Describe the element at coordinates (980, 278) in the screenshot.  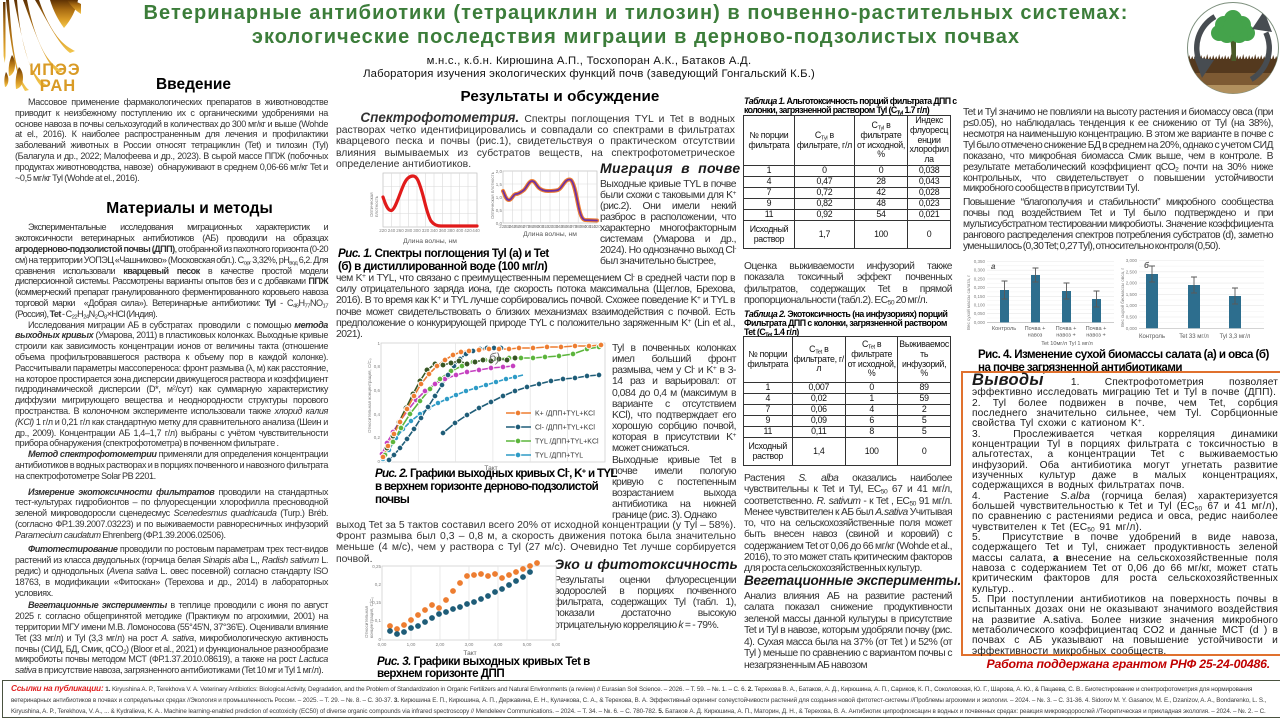
I see `svg-text: 0,250` at that location.